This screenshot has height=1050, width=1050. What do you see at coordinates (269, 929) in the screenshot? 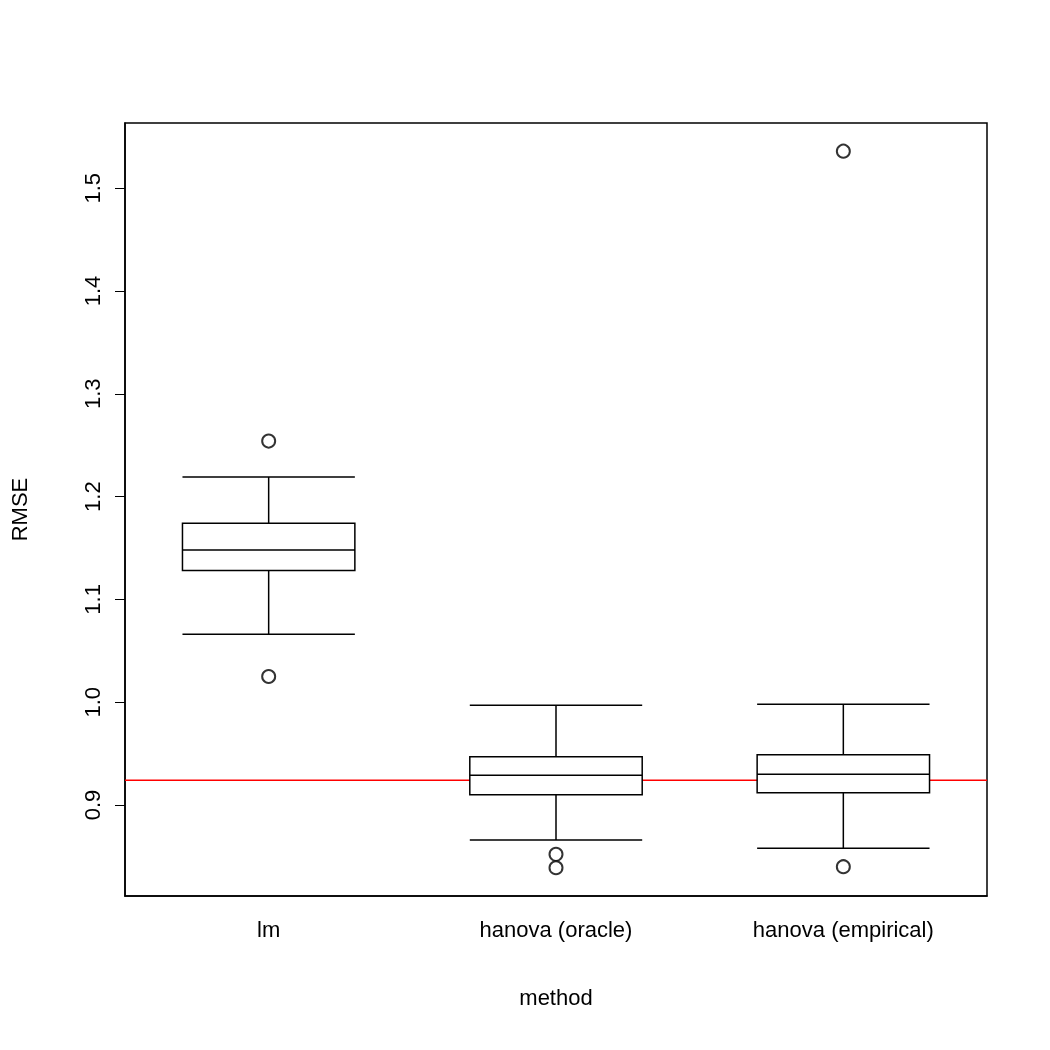
I see `x-tick-label: lm` at bounding box center [269, 929].